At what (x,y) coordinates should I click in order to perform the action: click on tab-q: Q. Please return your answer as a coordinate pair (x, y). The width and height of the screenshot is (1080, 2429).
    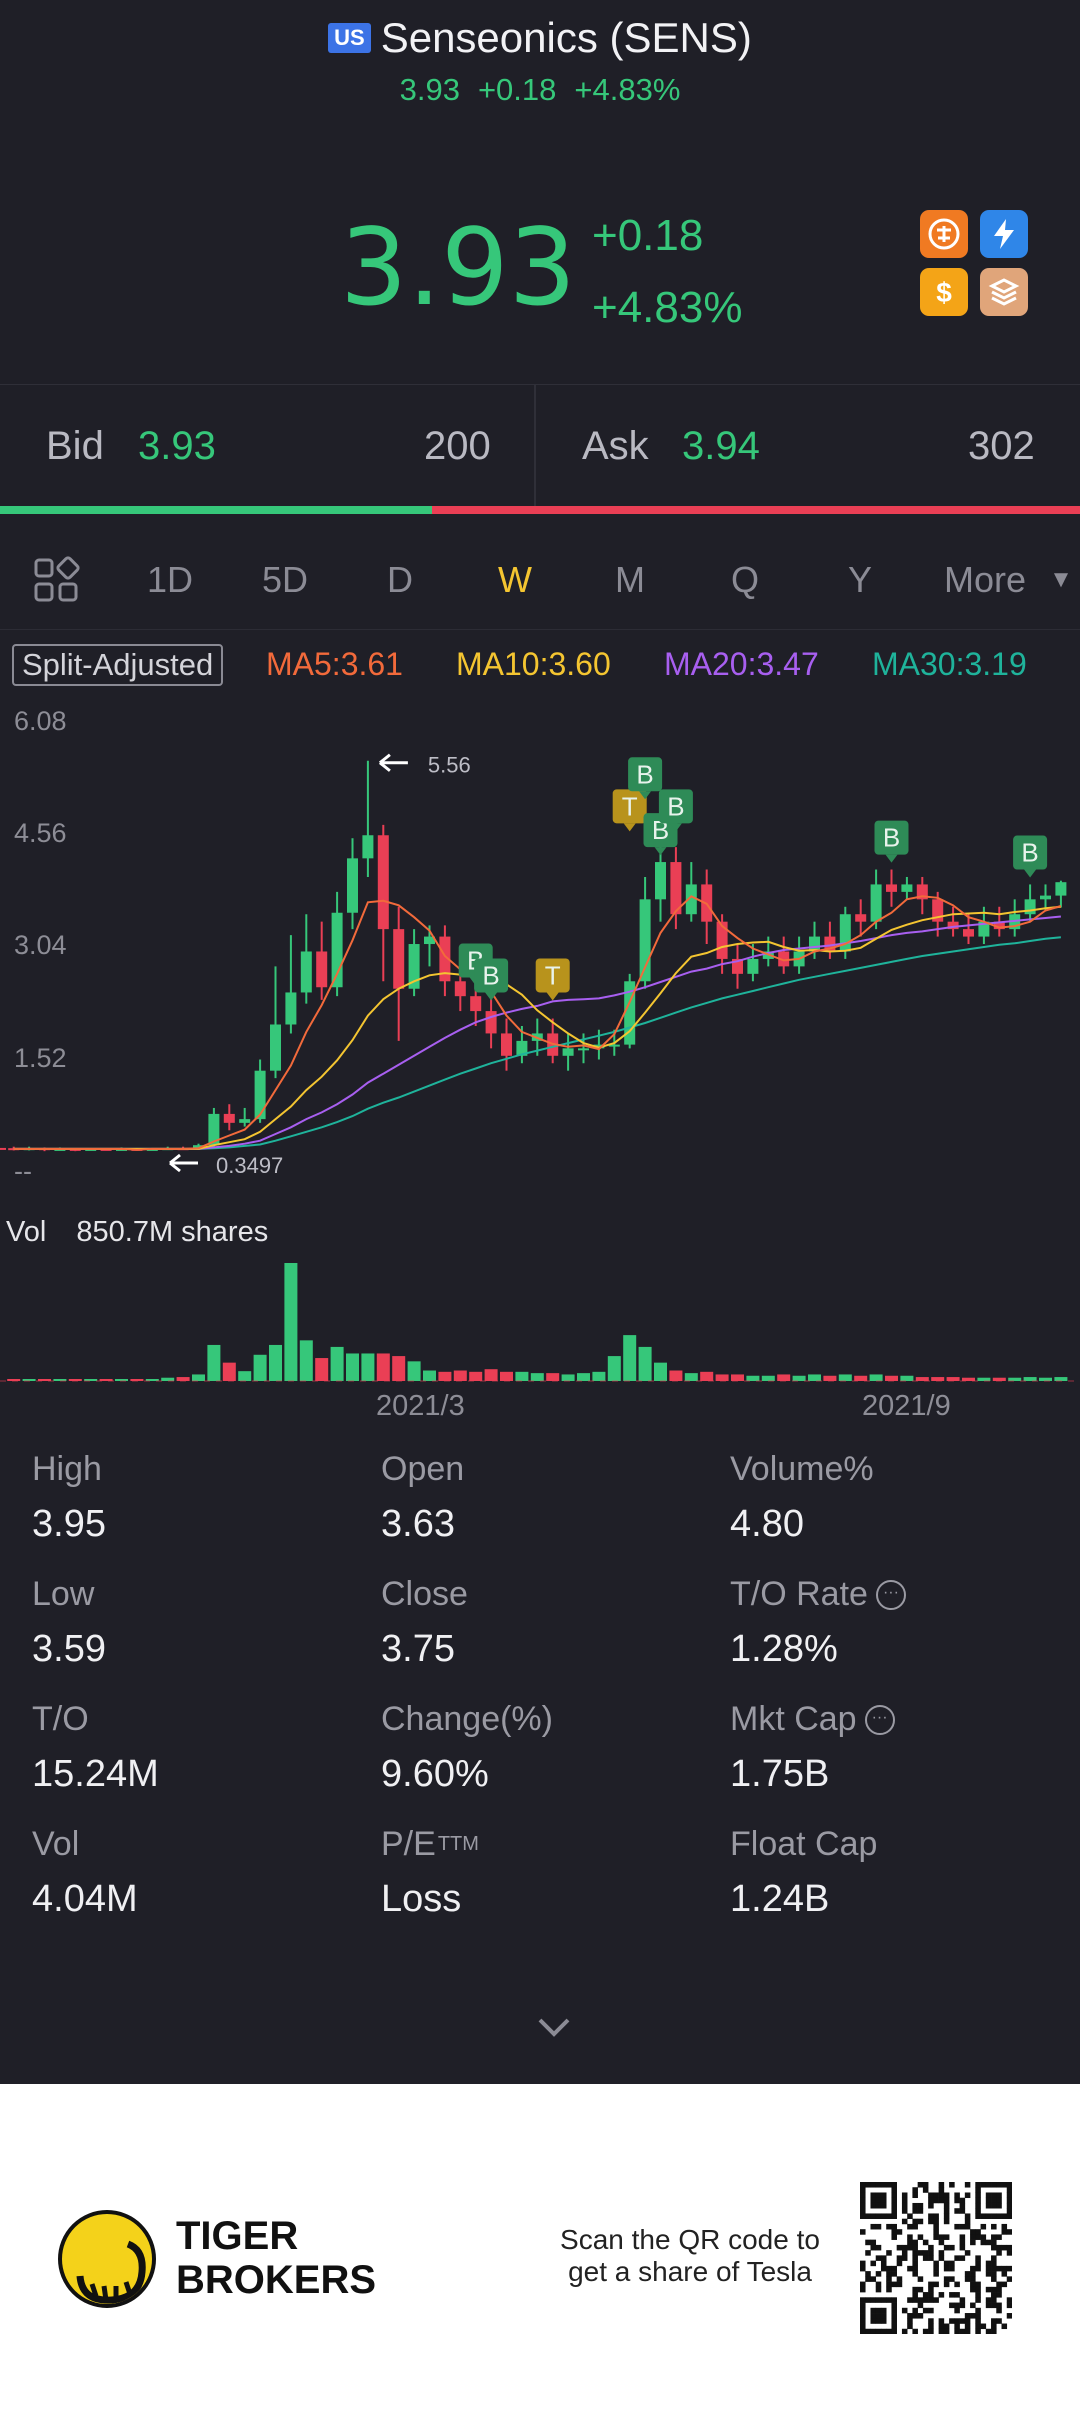
    Looking at the image, I should click on (744, 579).